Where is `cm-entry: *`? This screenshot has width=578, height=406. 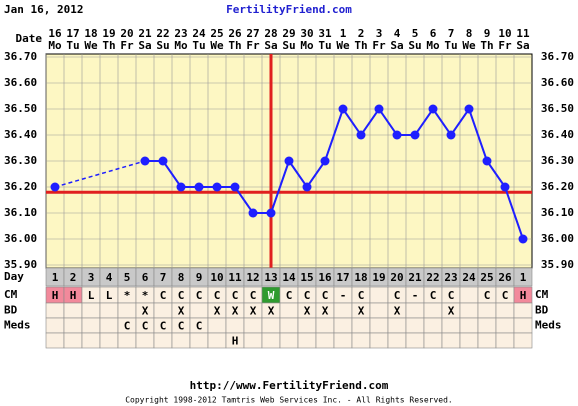
cm-entry: * is located at coordinates (127, 295).